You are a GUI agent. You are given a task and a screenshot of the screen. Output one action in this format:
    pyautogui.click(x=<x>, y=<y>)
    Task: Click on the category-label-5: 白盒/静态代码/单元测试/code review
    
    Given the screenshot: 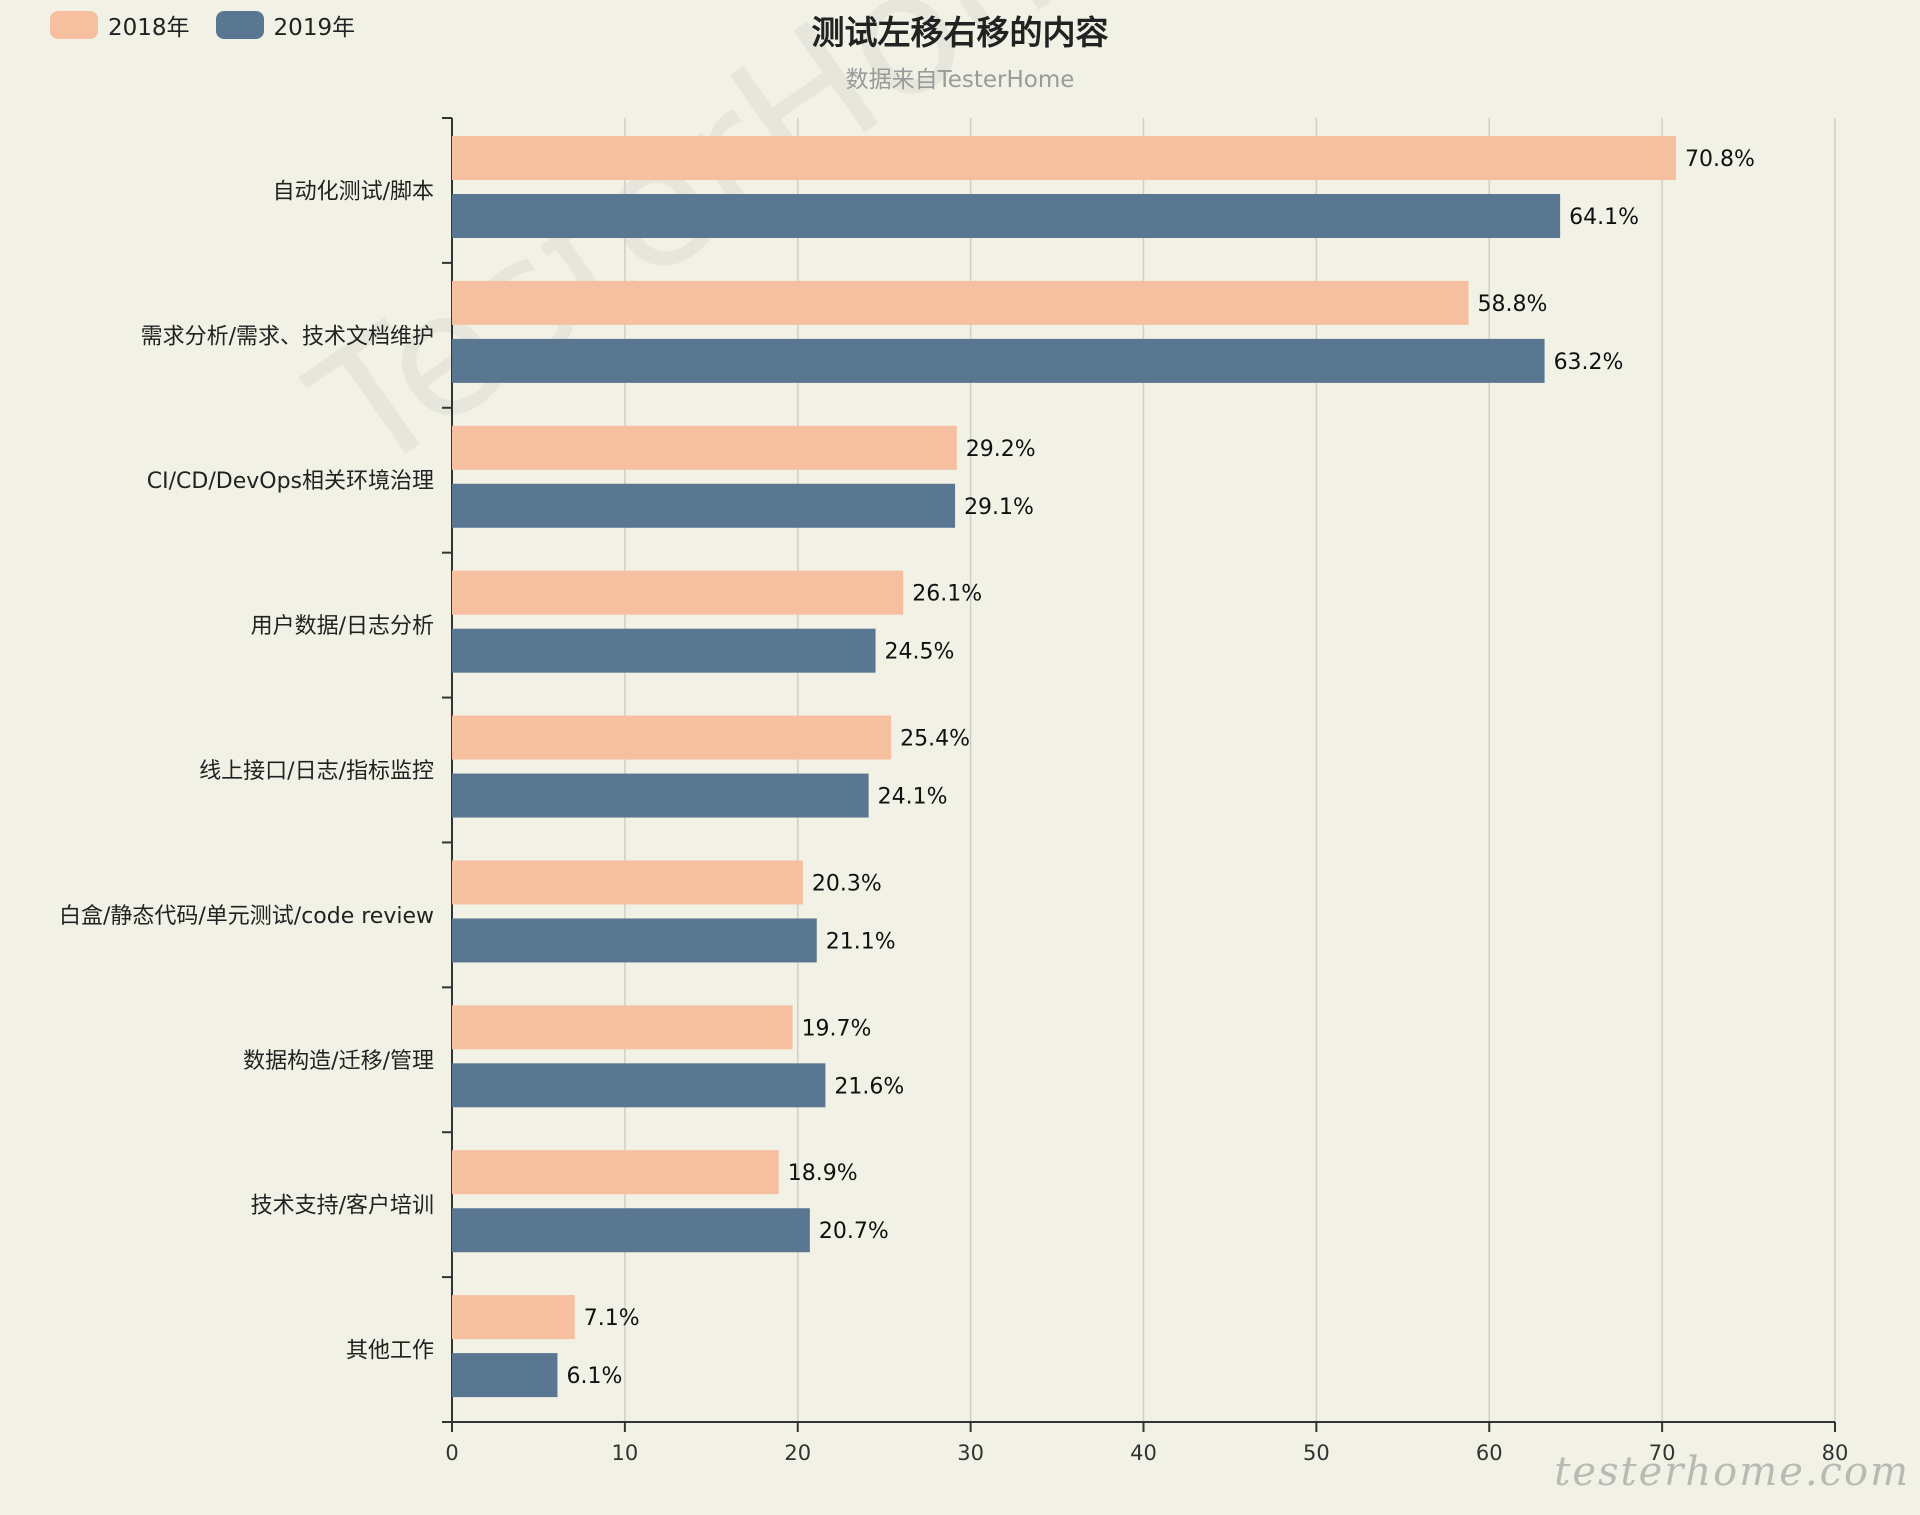 What is the action you would take?
    pyautogui.click(x=246, y=916)
    